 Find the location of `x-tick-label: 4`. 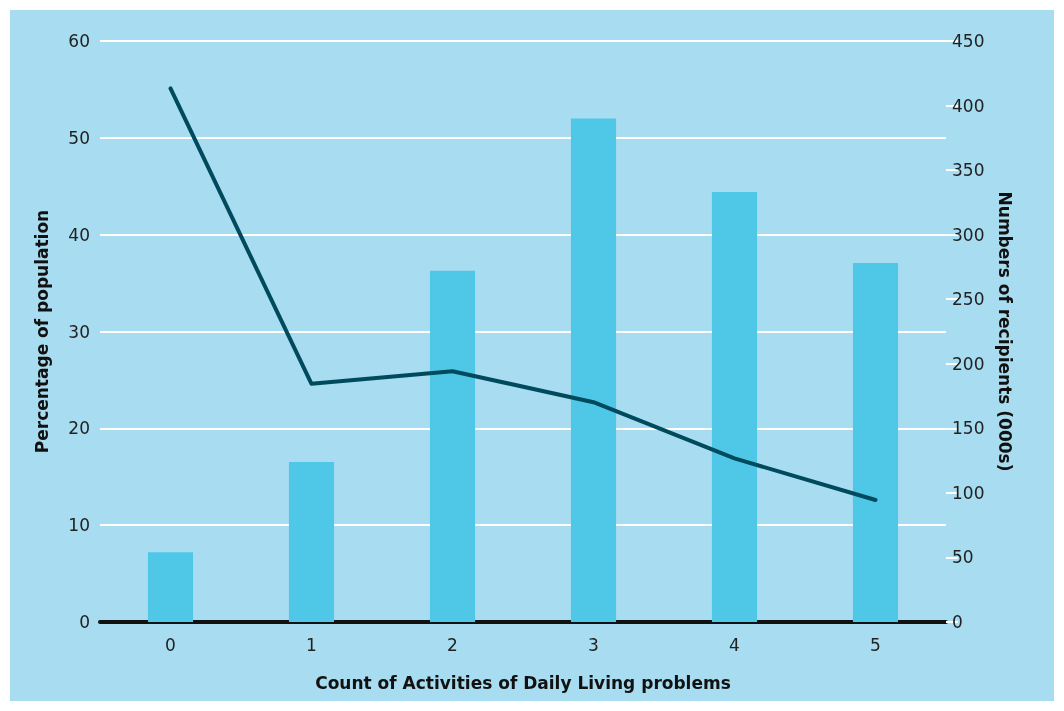

x-tick-label: 4 is located at coordinates (734, 644).